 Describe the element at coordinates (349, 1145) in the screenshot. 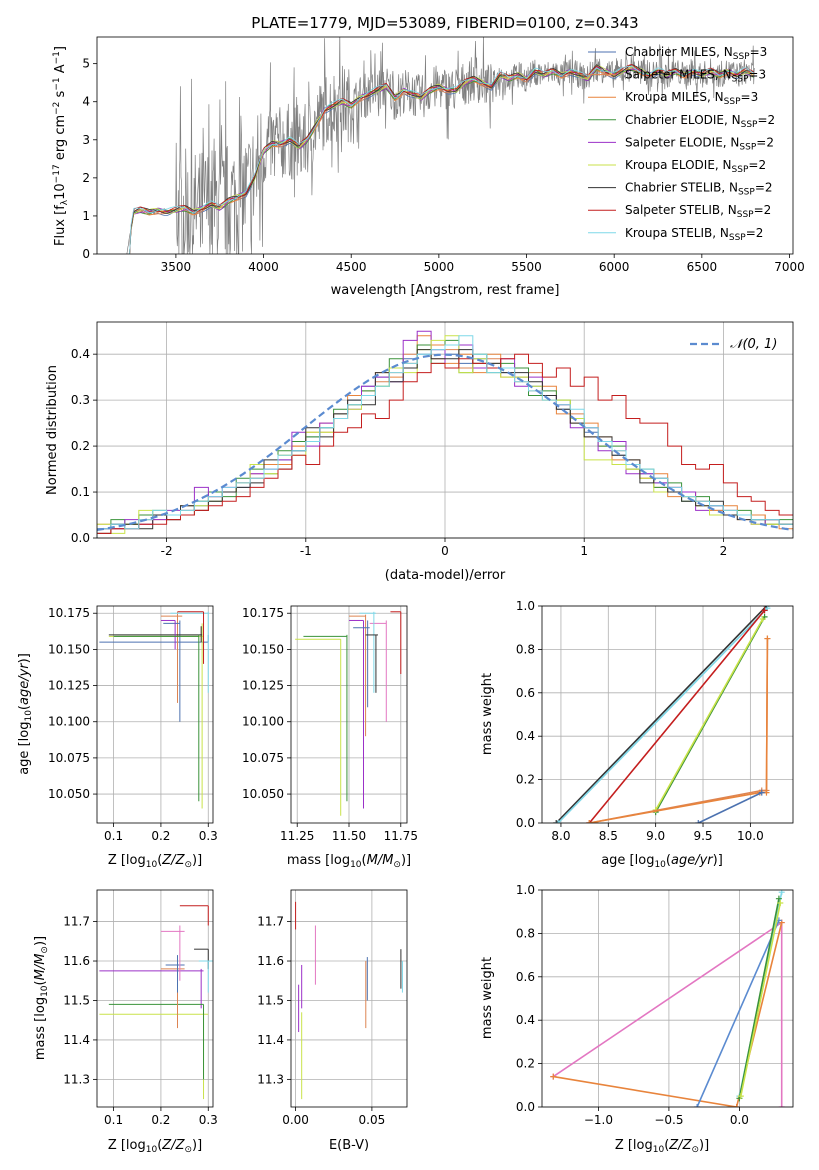

I see `x-axis-label: E(B-V)` at that location.